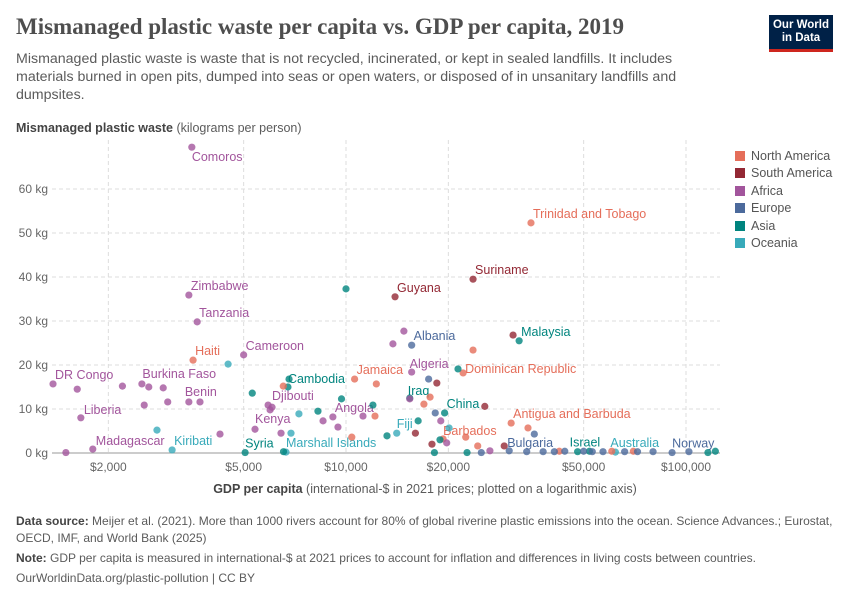  Describe the element at coordinates (197, 322) in the screenshot. I see `point-tanzania` at that location.